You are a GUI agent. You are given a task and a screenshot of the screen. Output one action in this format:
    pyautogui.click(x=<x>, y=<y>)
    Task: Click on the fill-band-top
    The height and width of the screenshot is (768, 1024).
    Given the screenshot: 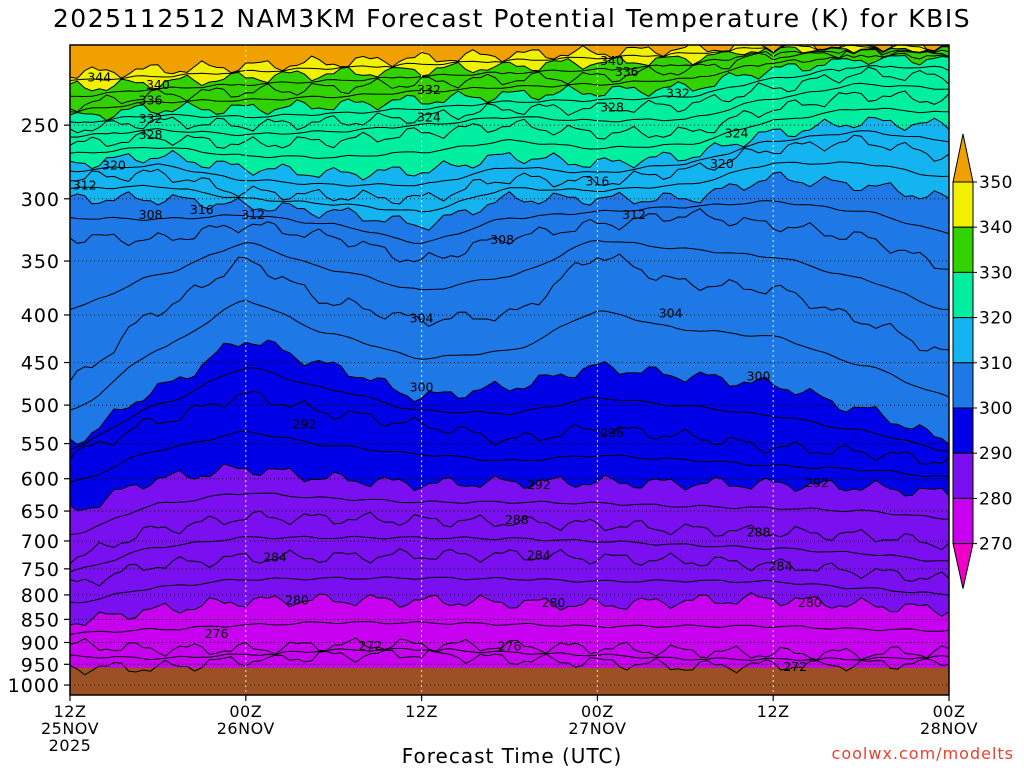 What is the action you would take?
    pyautogui.click(x=509, y=62)
    